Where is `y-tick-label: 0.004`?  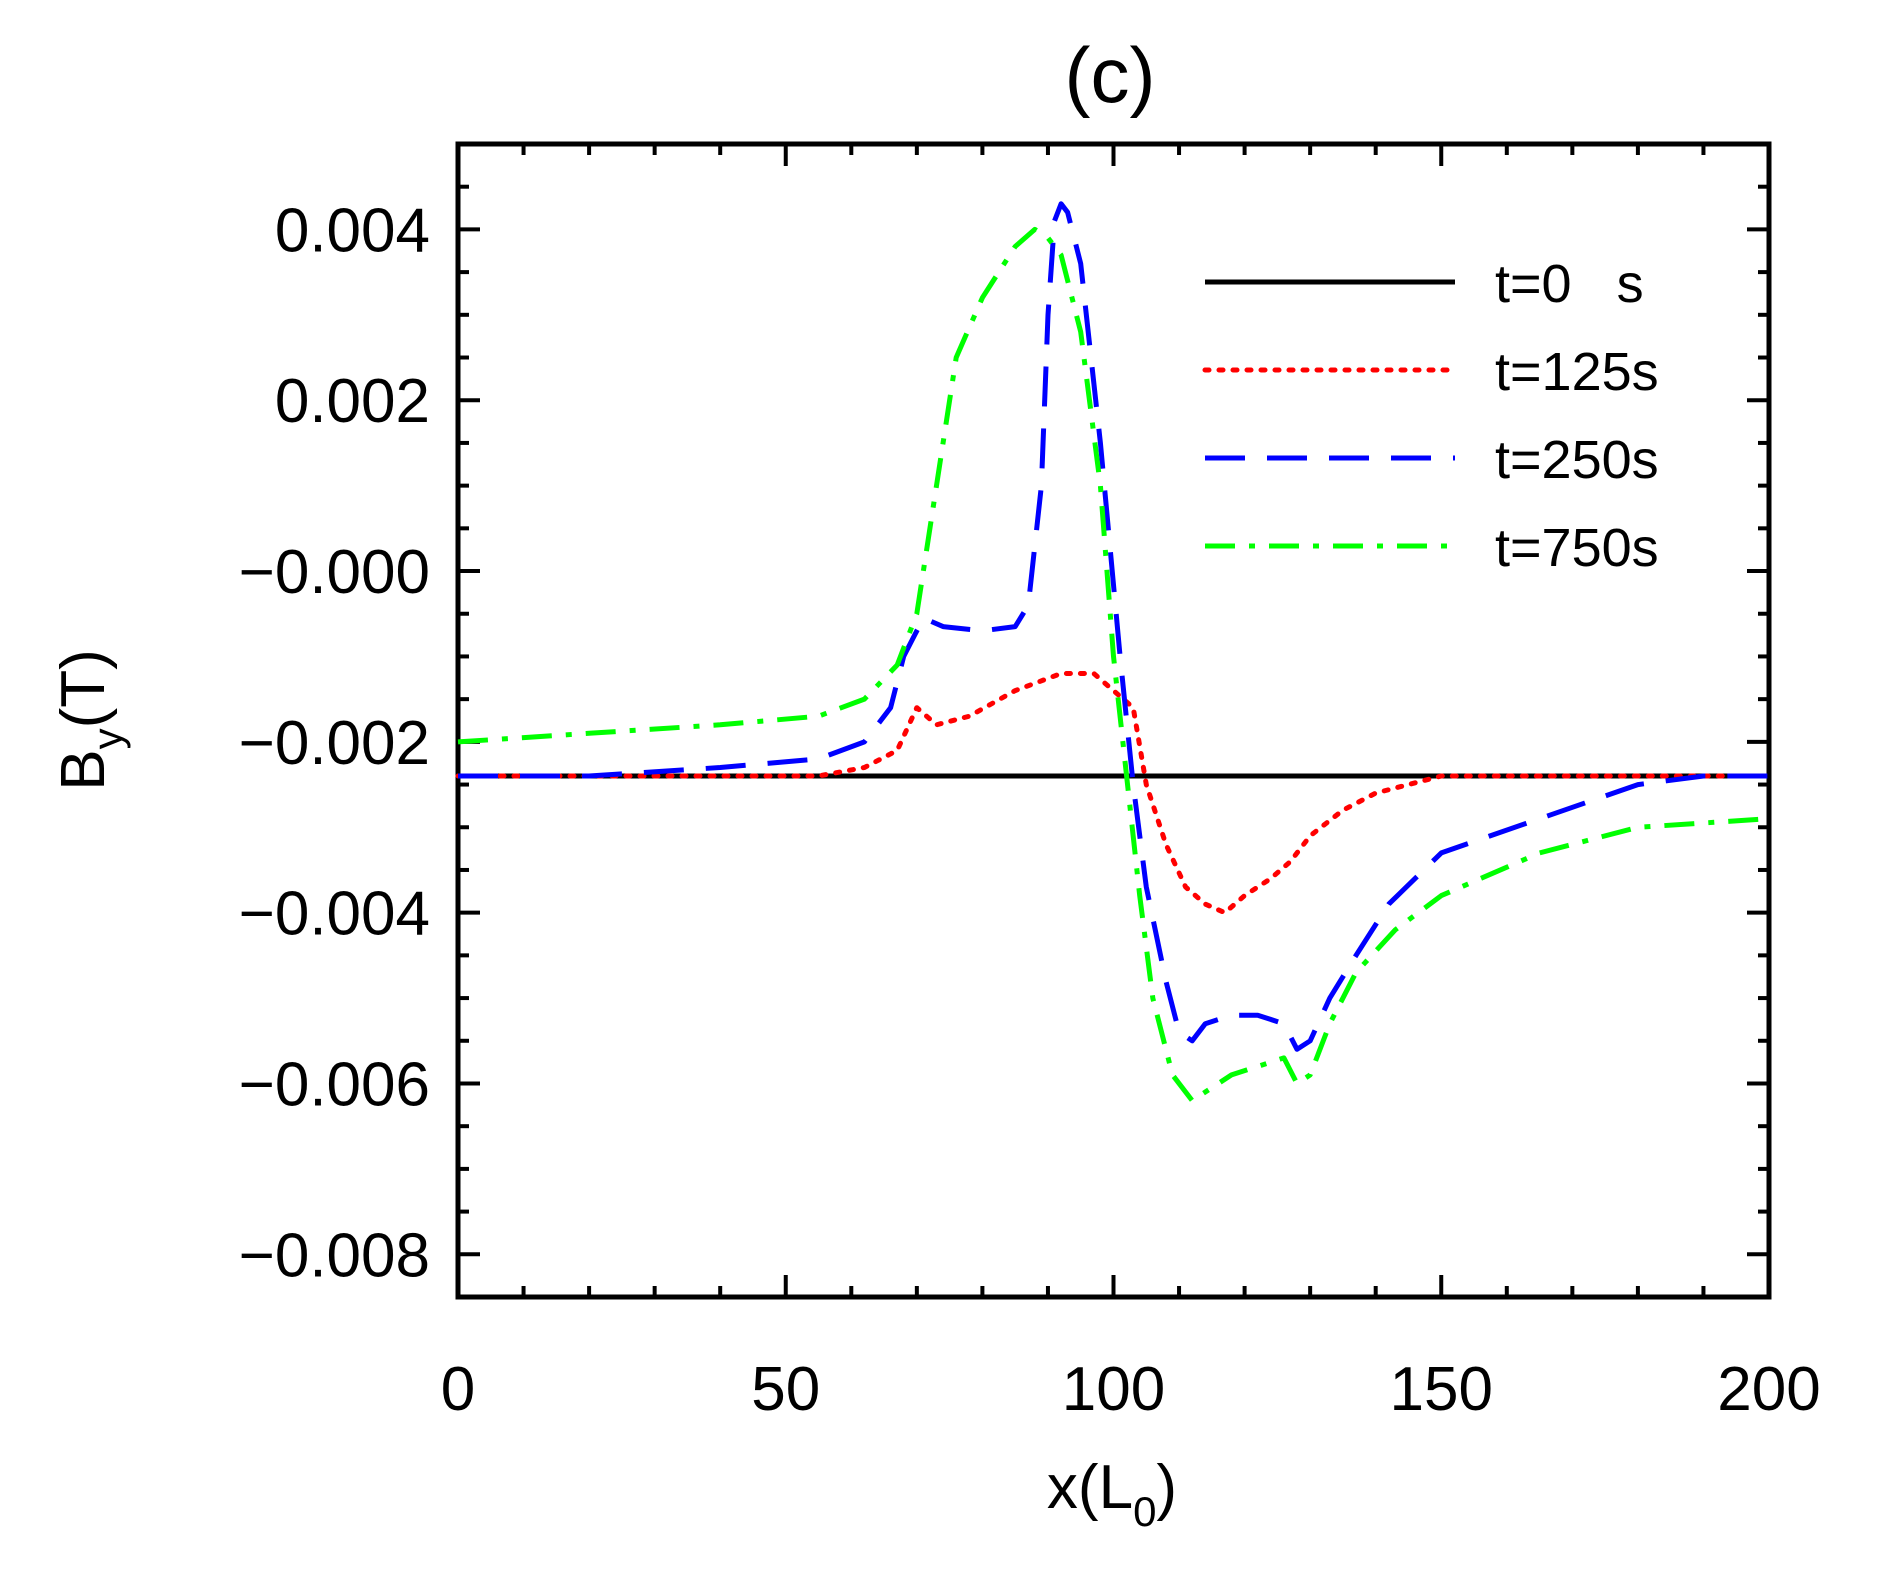
y-tick-label: 0.004 is located at coordinates (352, 230).